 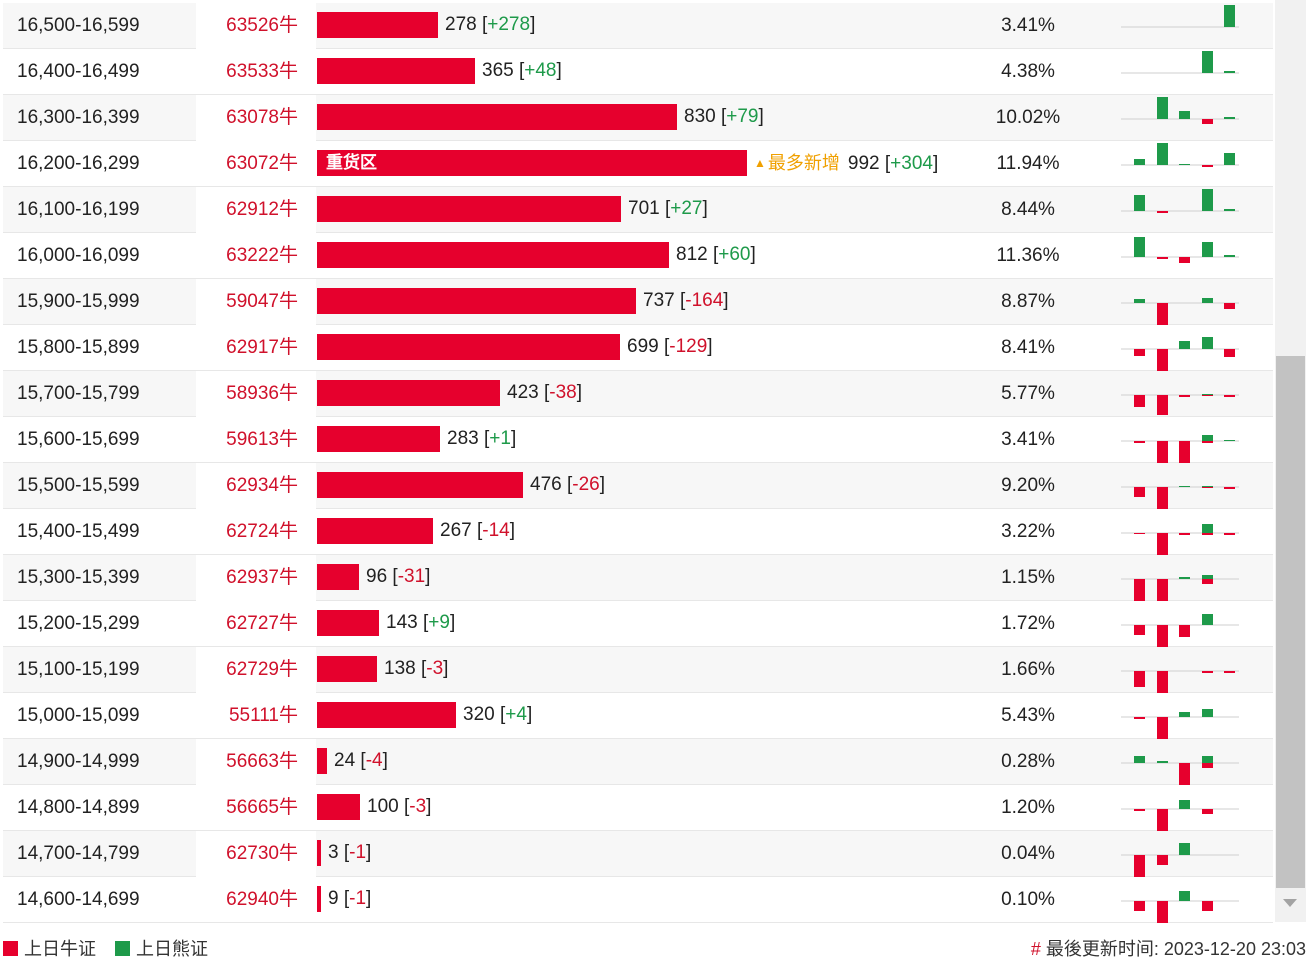 I want to click on percentage: 5.77%, so click(x=1028, y=393).